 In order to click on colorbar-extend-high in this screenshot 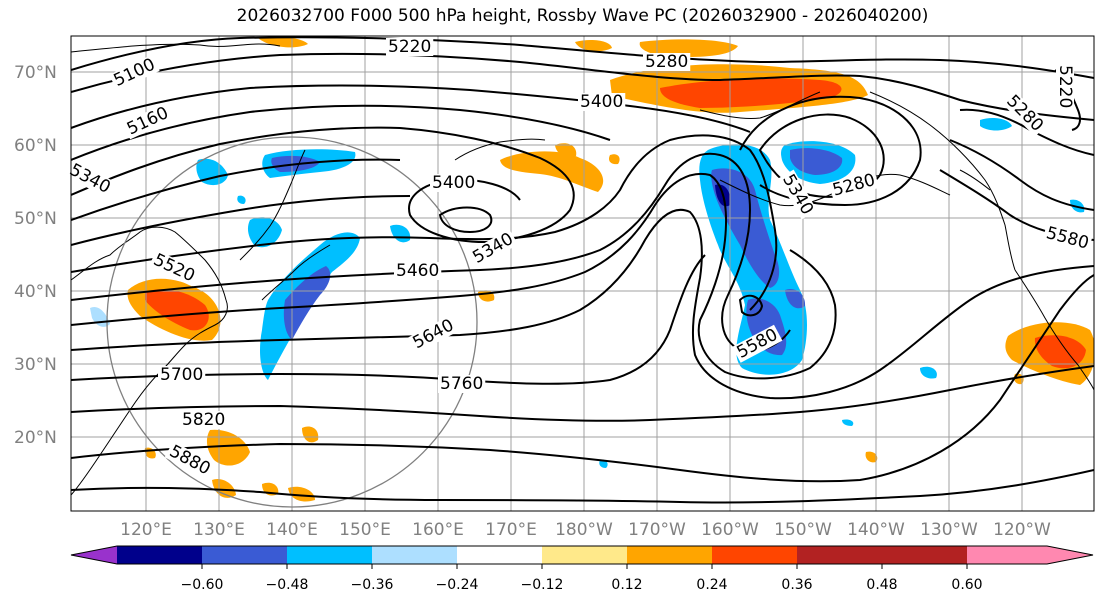, I will do `click(1070, 555)`.